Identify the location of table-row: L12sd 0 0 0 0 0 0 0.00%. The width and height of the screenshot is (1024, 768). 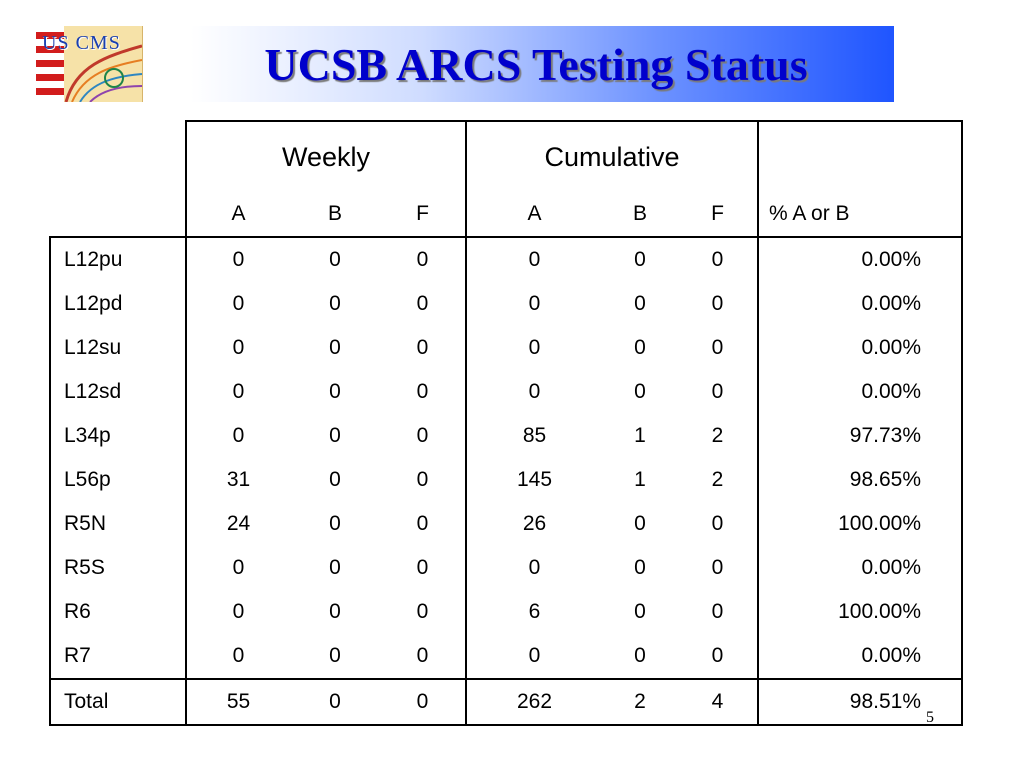
(506, 392).